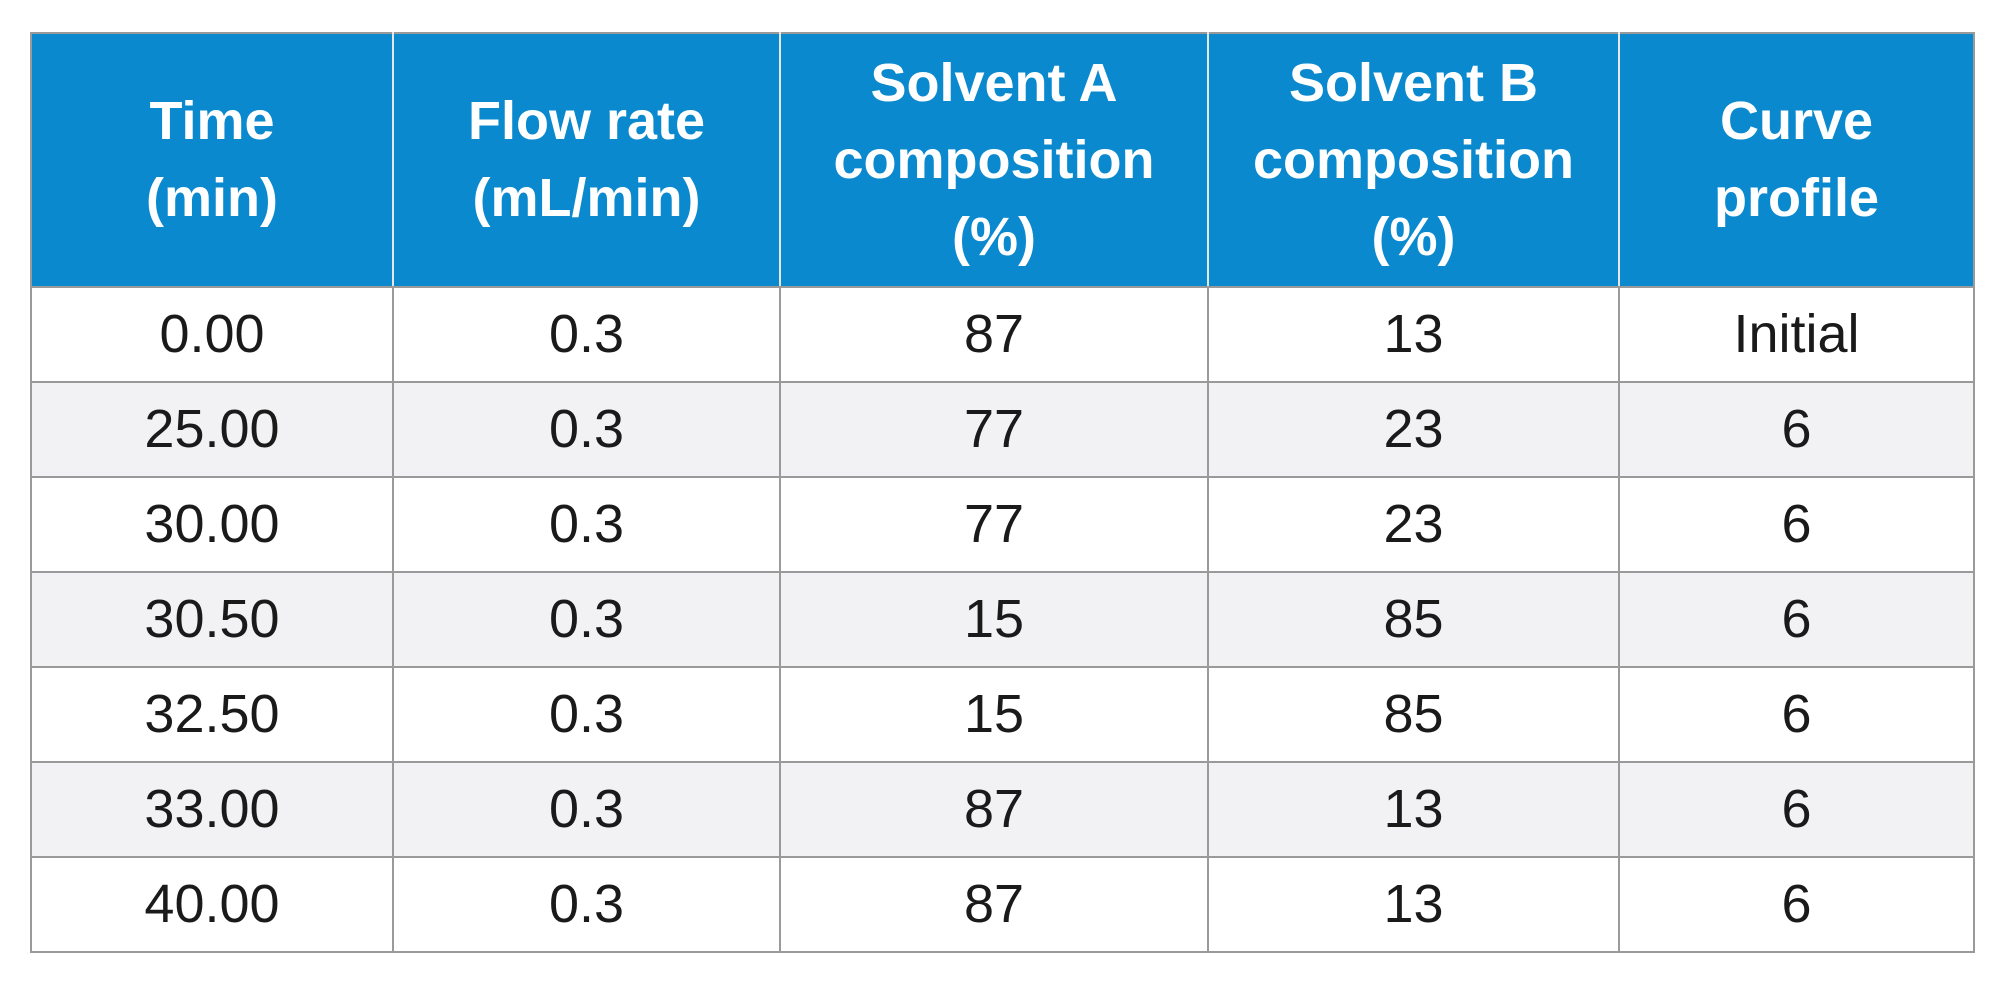 This screenshot has height=997, width=2000. What do you see at coordinates (994, 160) in the screenshot?
I see `header-solvent-a: Solvent A composition (%)` at bounding box center [994, 160].